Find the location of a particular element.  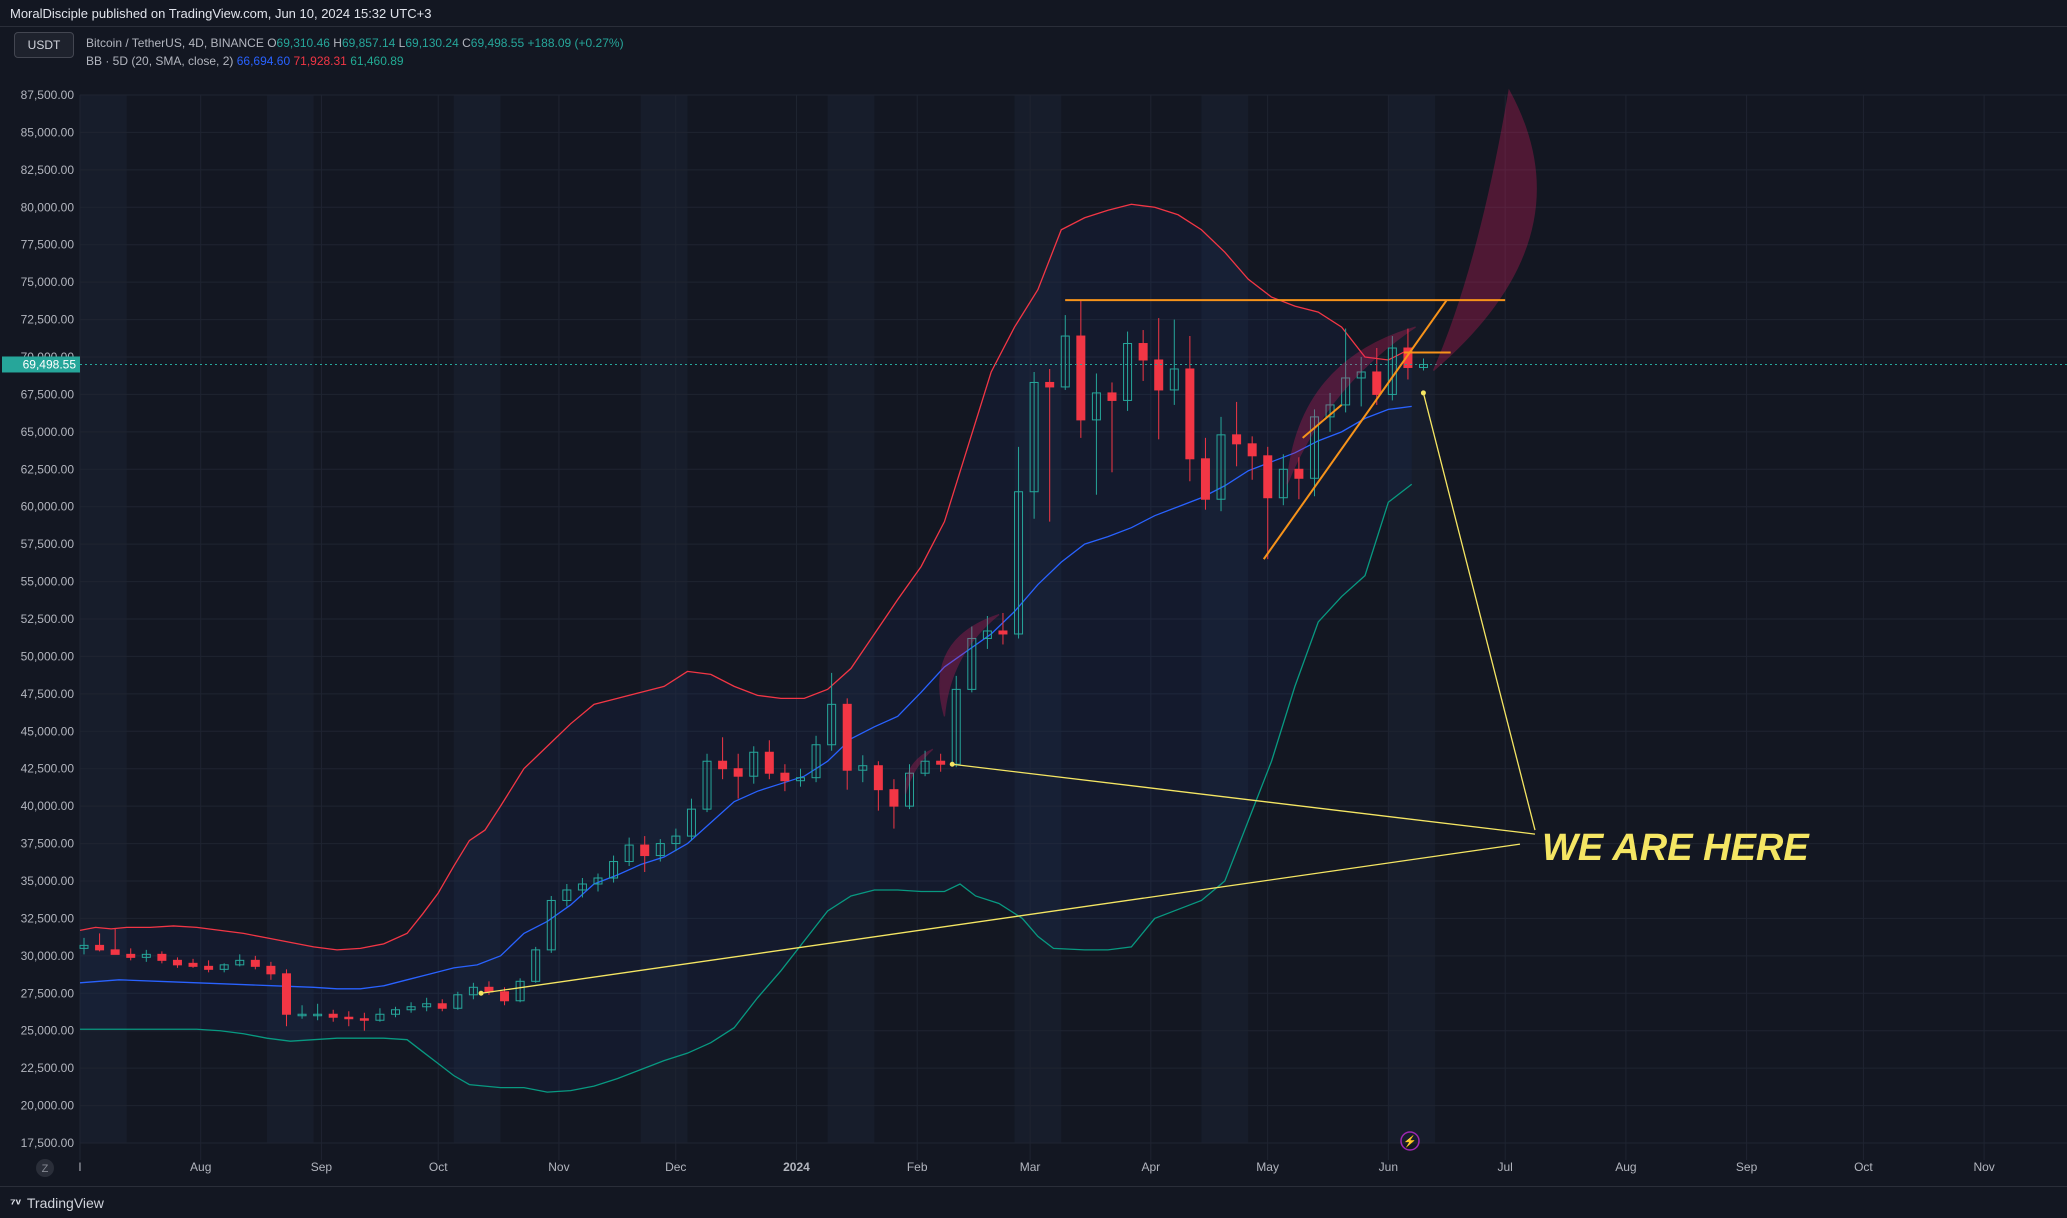

price-tick-label: 17,500.00 is located at coordinates (48, 1143).